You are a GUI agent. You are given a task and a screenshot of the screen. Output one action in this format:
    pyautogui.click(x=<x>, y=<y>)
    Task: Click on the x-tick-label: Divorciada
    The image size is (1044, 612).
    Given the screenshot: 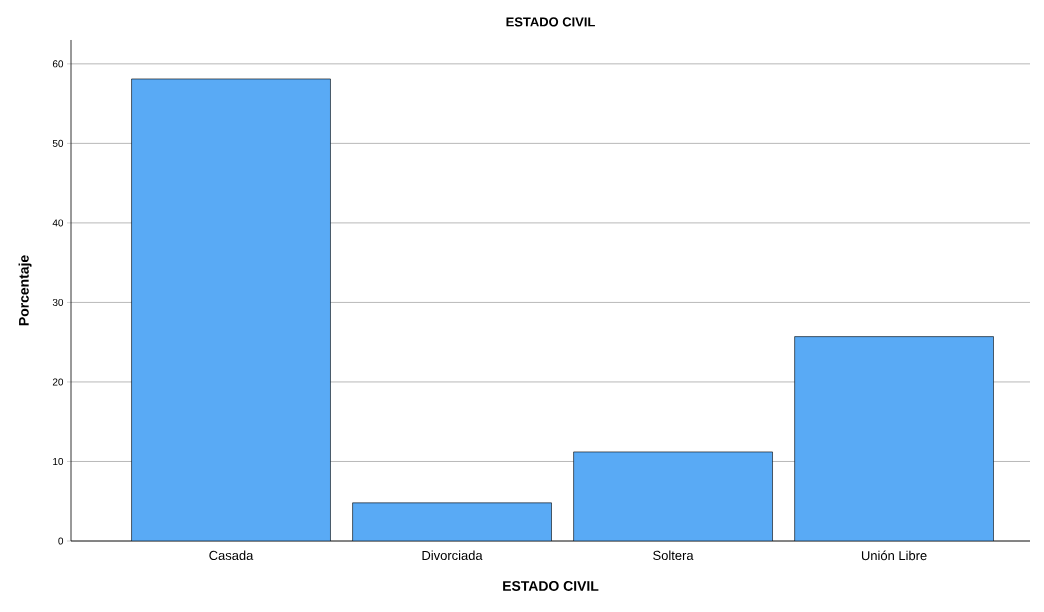 What is the action you would take?
    pyautogui.click(x=452, y=555)
    